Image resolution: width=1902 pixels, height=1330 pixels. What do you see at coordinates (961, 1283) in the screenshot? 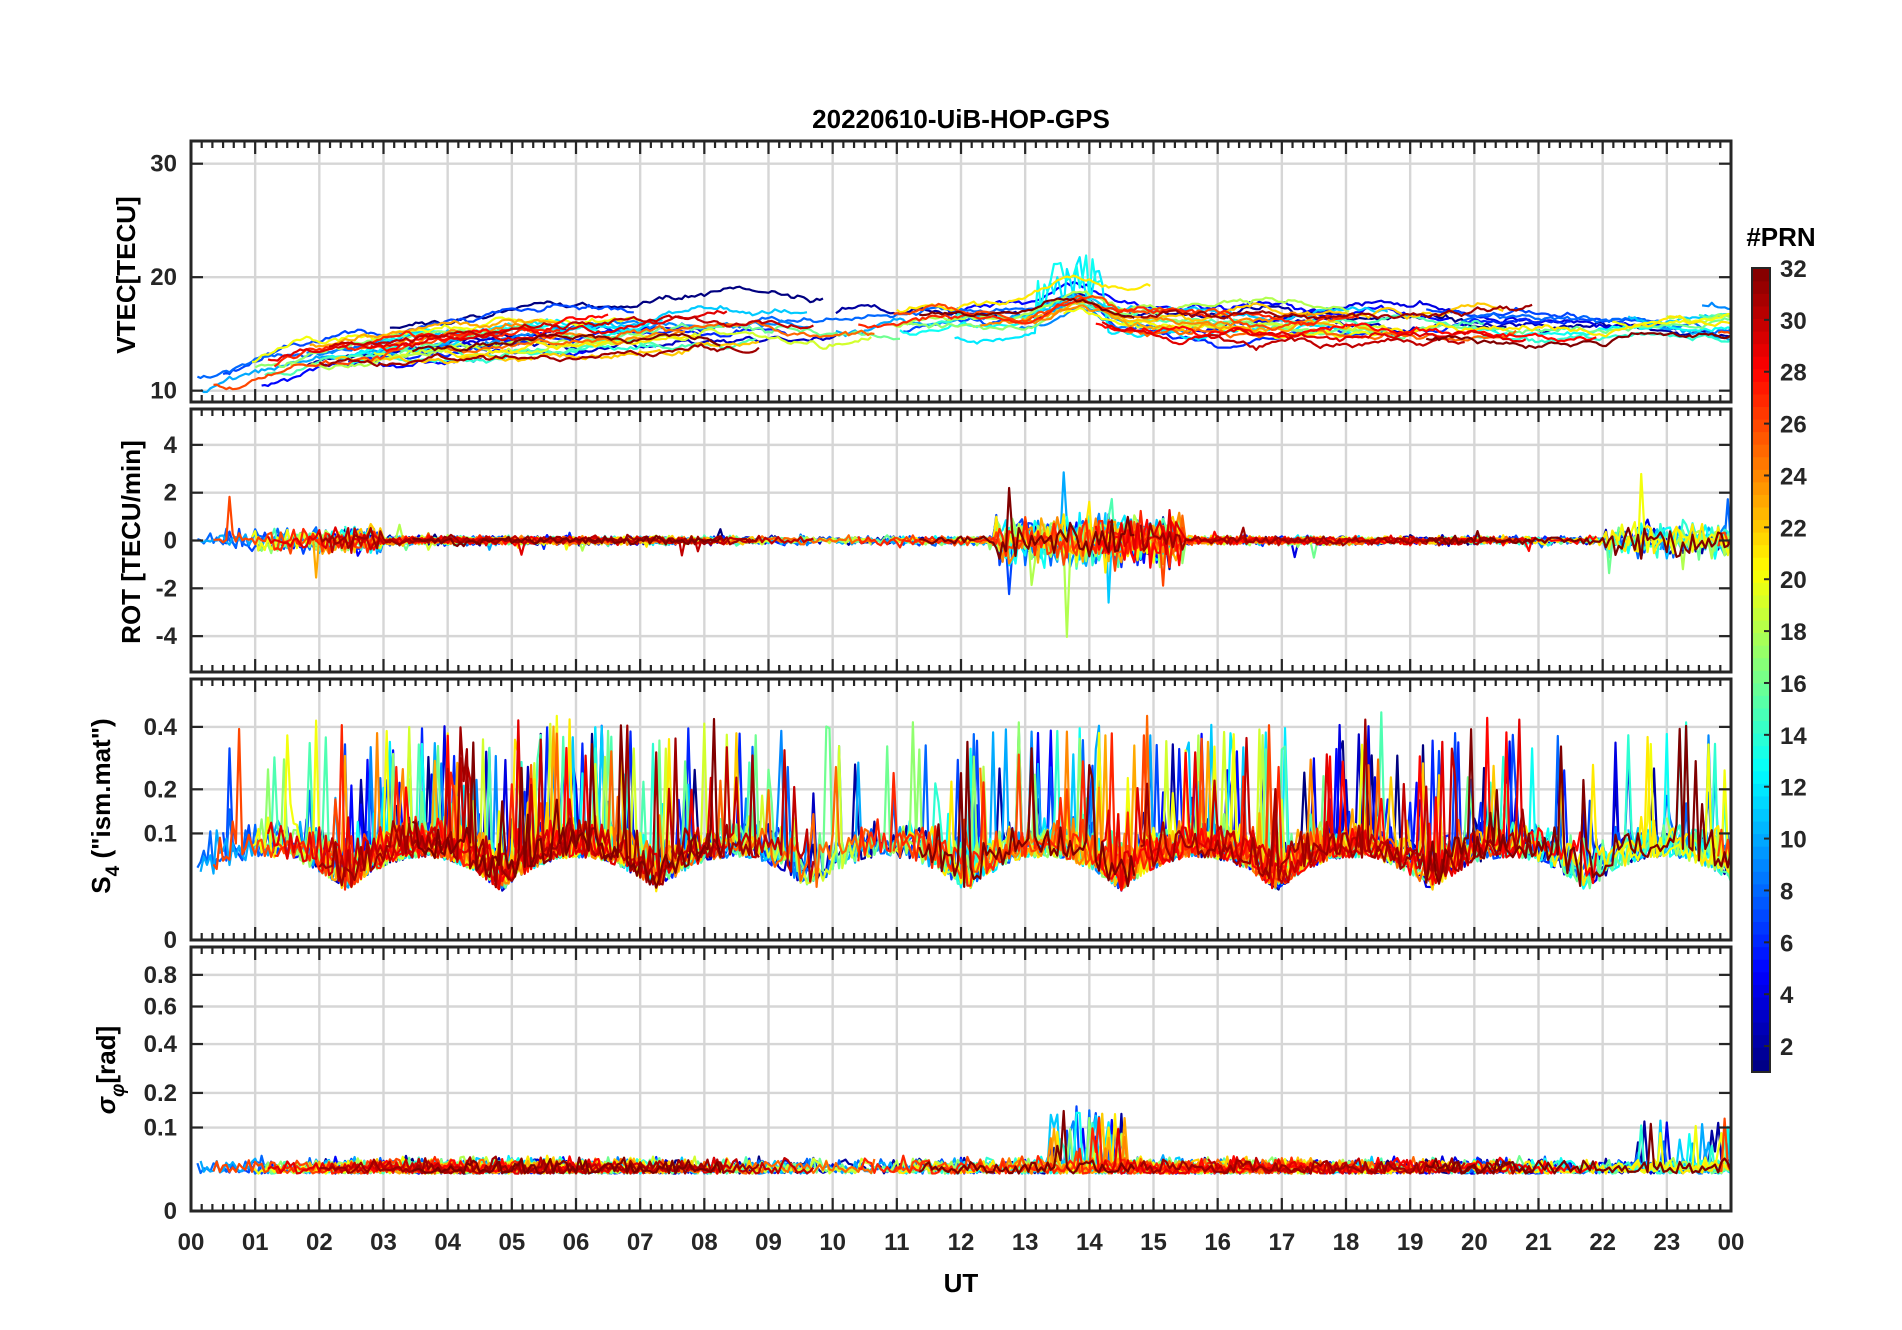
I see `x-axis-label: UT` at bounding box center [961, 1283].